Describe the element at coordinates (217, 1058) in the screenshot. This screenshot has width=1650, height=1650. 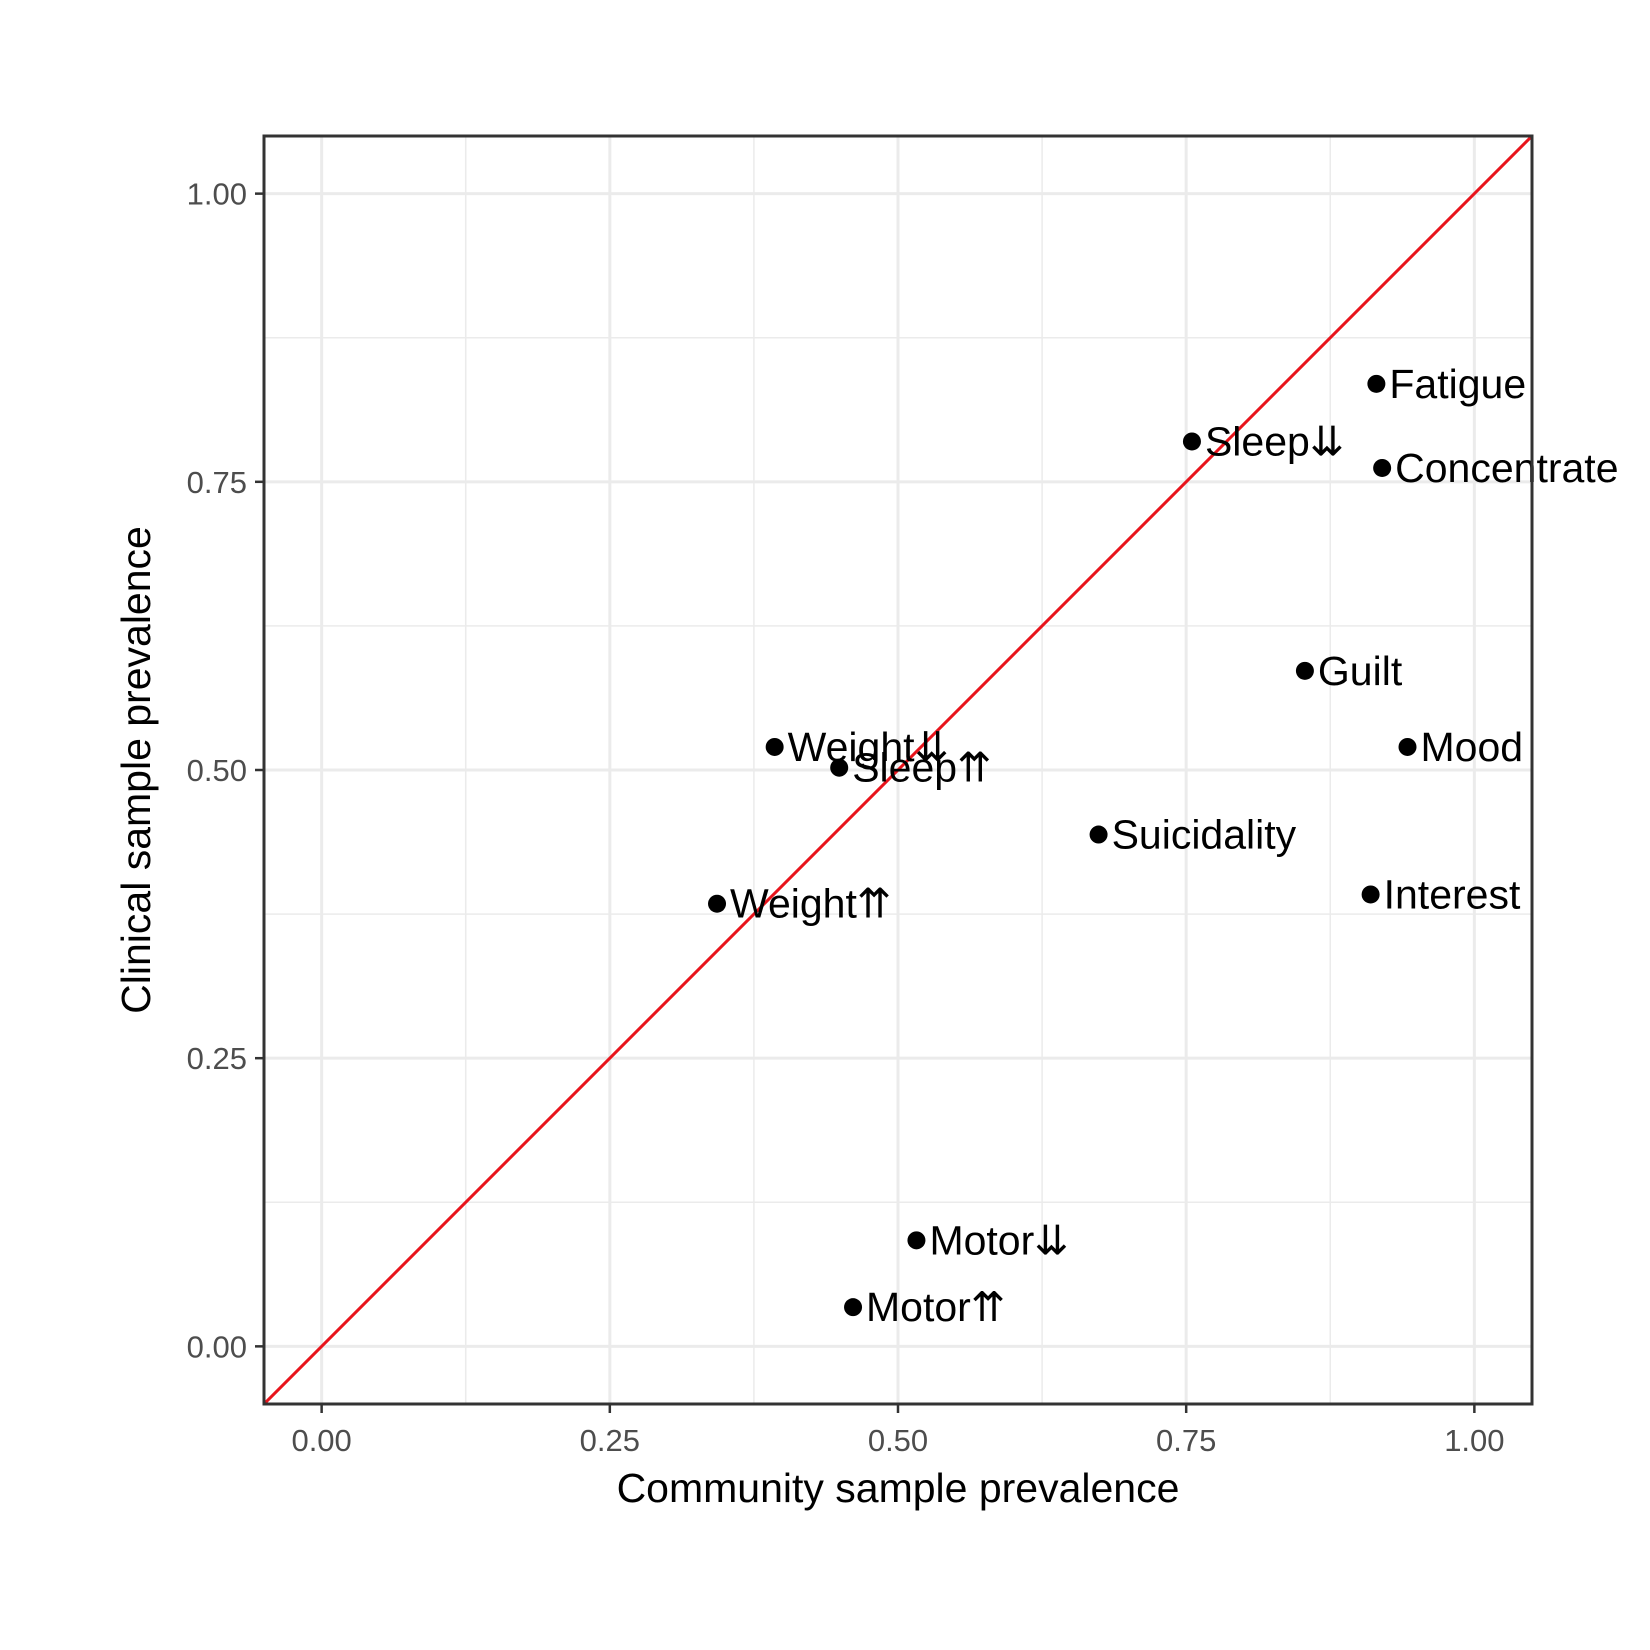
I see `y-tick-label: 0.25` at that location.